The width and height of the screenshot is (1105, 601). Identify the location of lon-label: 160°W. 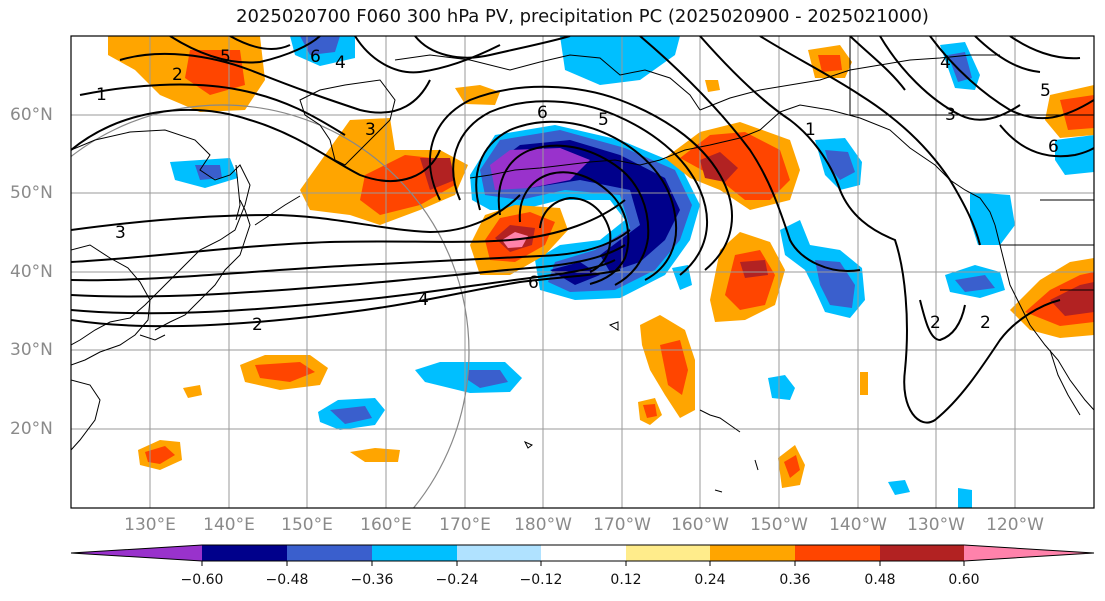
(700, 525).